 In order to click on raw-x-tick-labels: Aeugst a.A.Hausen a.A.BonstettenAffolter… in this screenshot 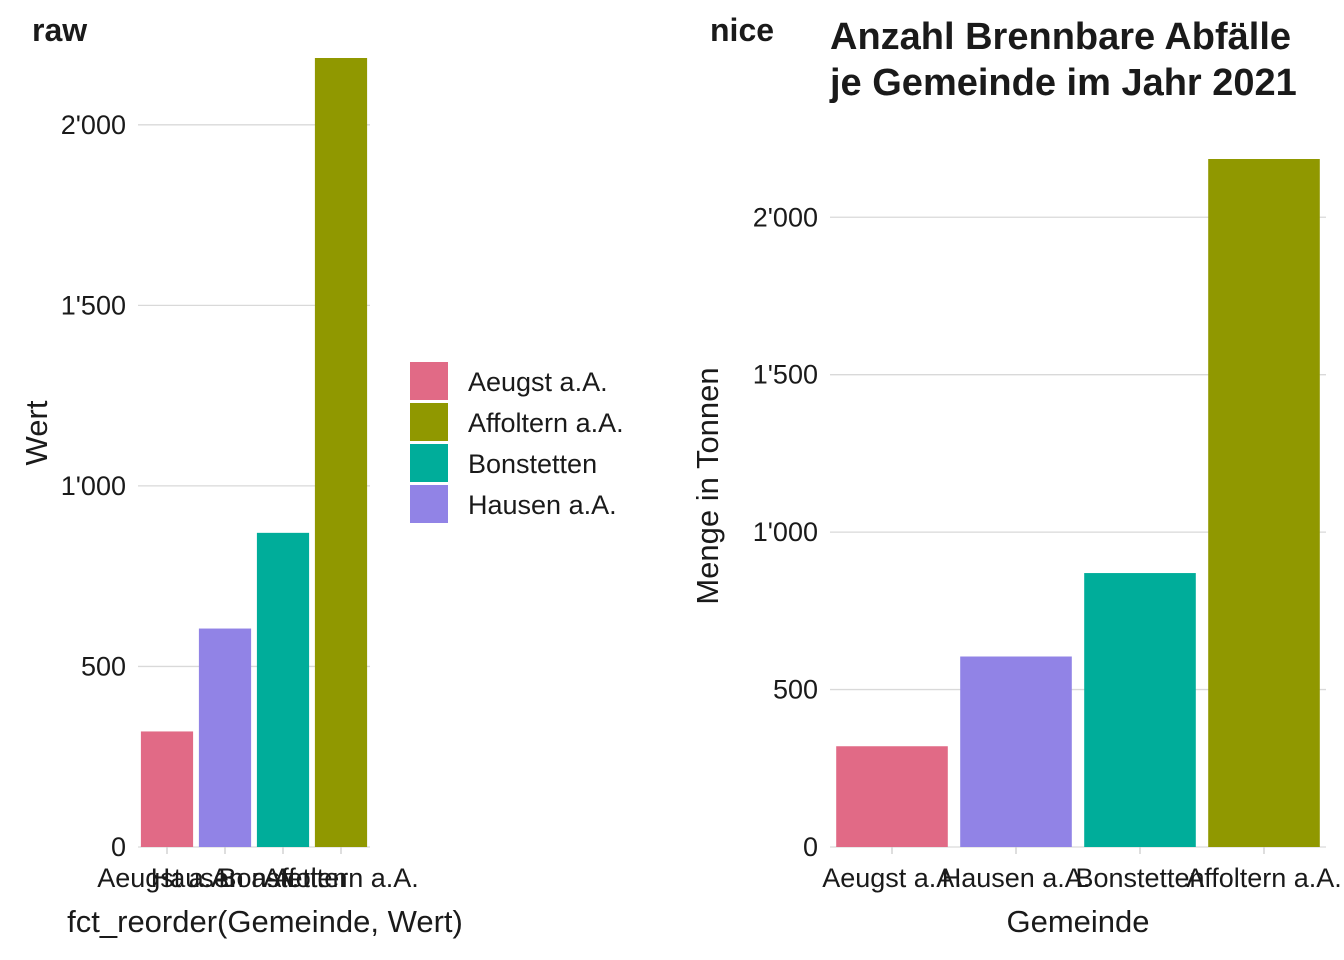, I will do `click(258, 870)`.